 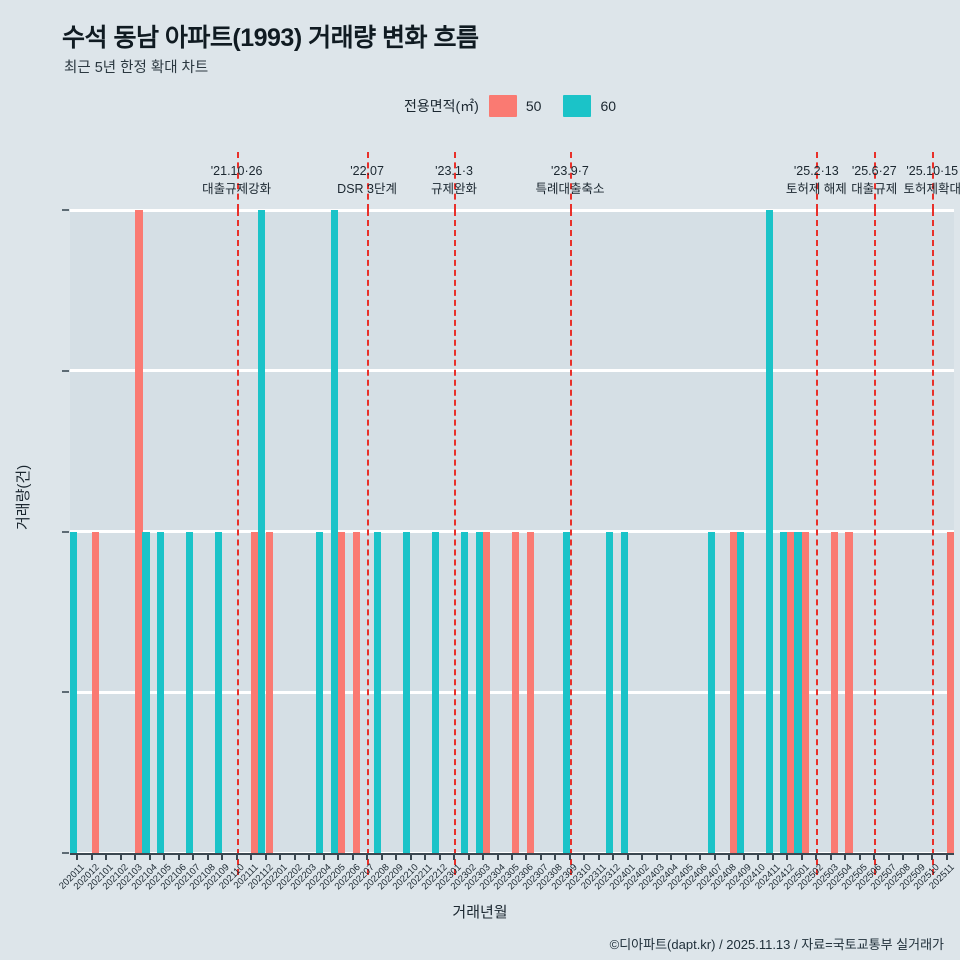 What do you see at coordinates (480, 912) in the screenshot?
I see `x-axis-label: 거래년월` at bounding box center [480, 912].